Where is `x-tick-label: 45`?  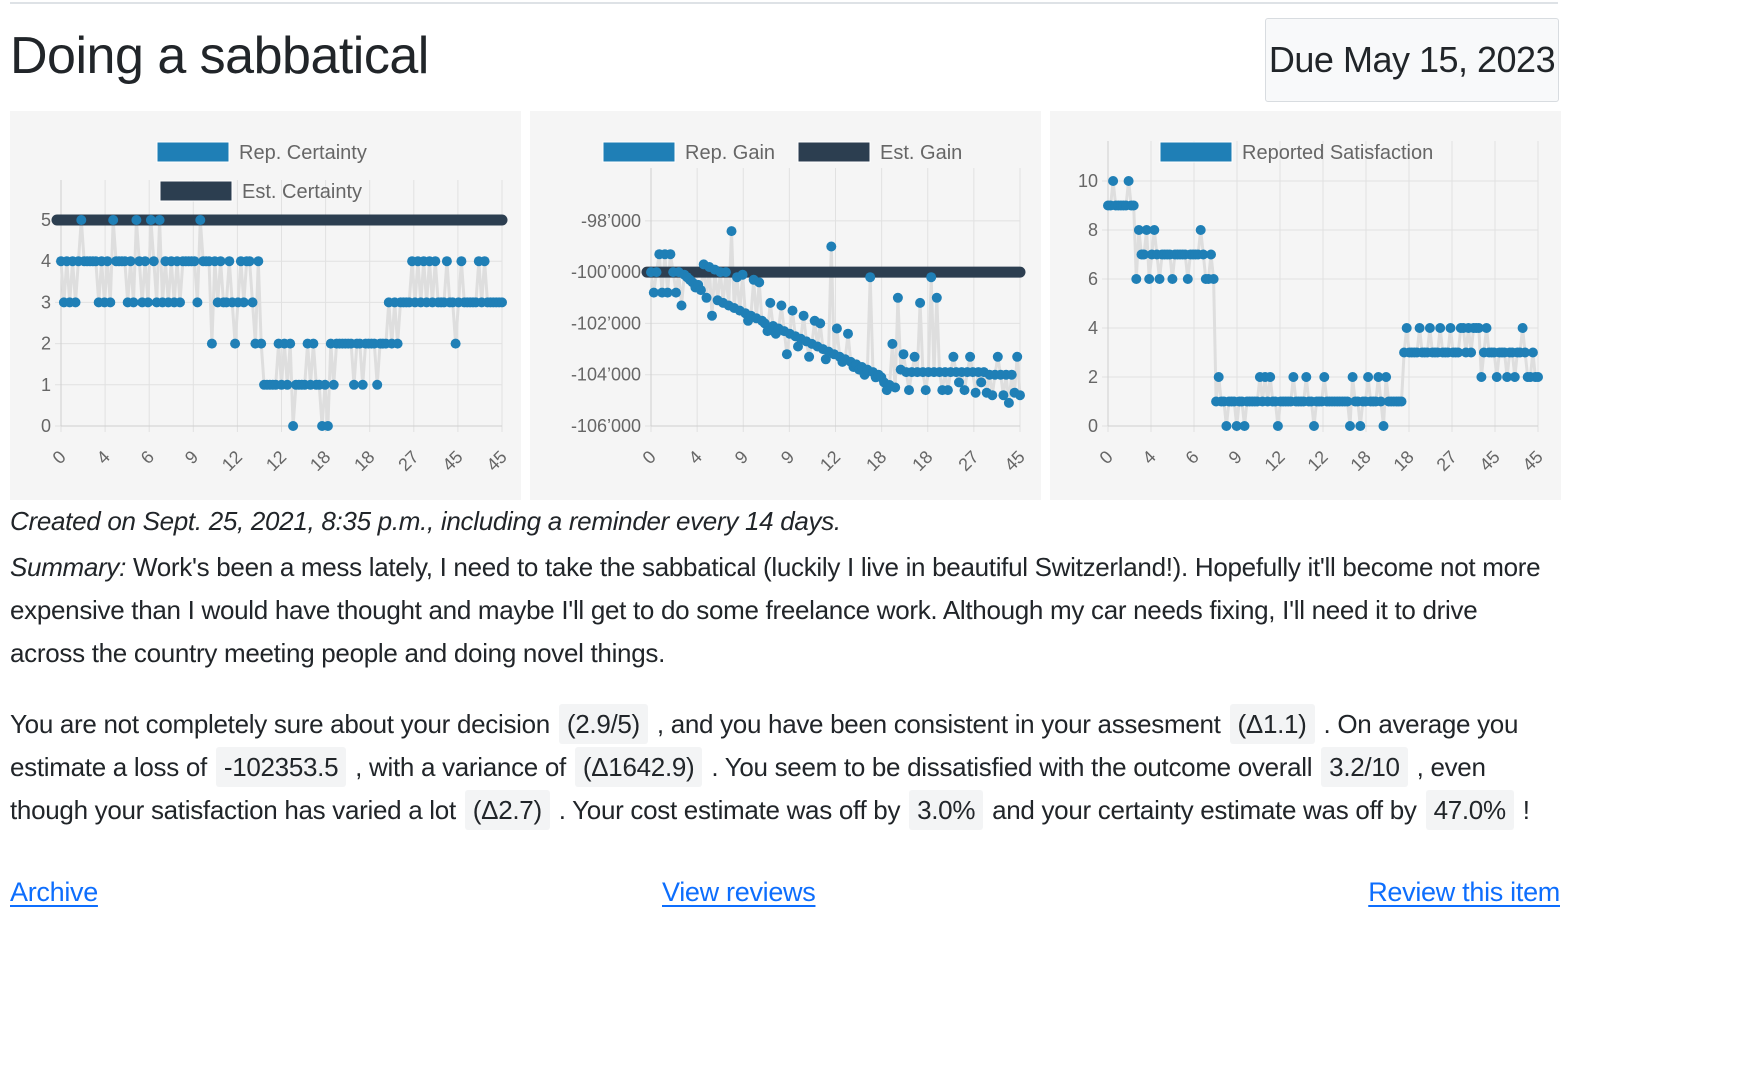
x-tick-label: 45 is located at coordinates (452, 461).